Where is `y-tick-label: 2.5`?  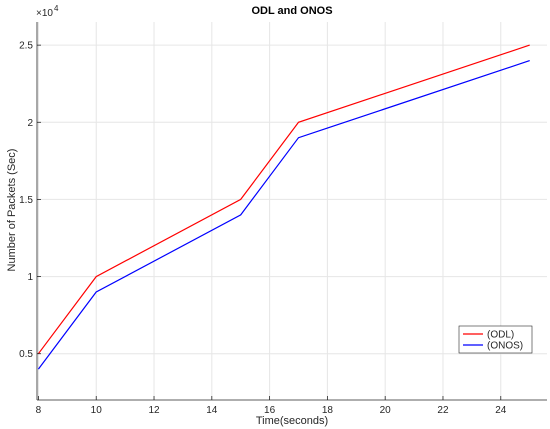 y-tick-label: 2.5 is located at coordinates (26, 46).